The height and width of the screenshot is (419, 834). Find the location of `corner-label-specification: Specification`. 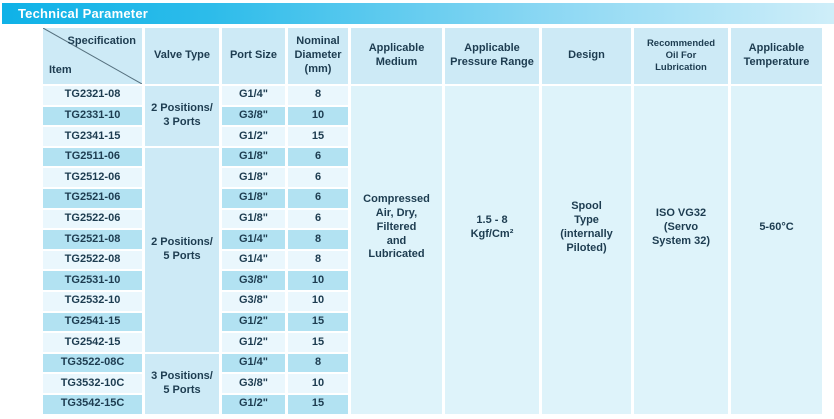

corner-label-specification: Specification is located at coordinates (101, 41).